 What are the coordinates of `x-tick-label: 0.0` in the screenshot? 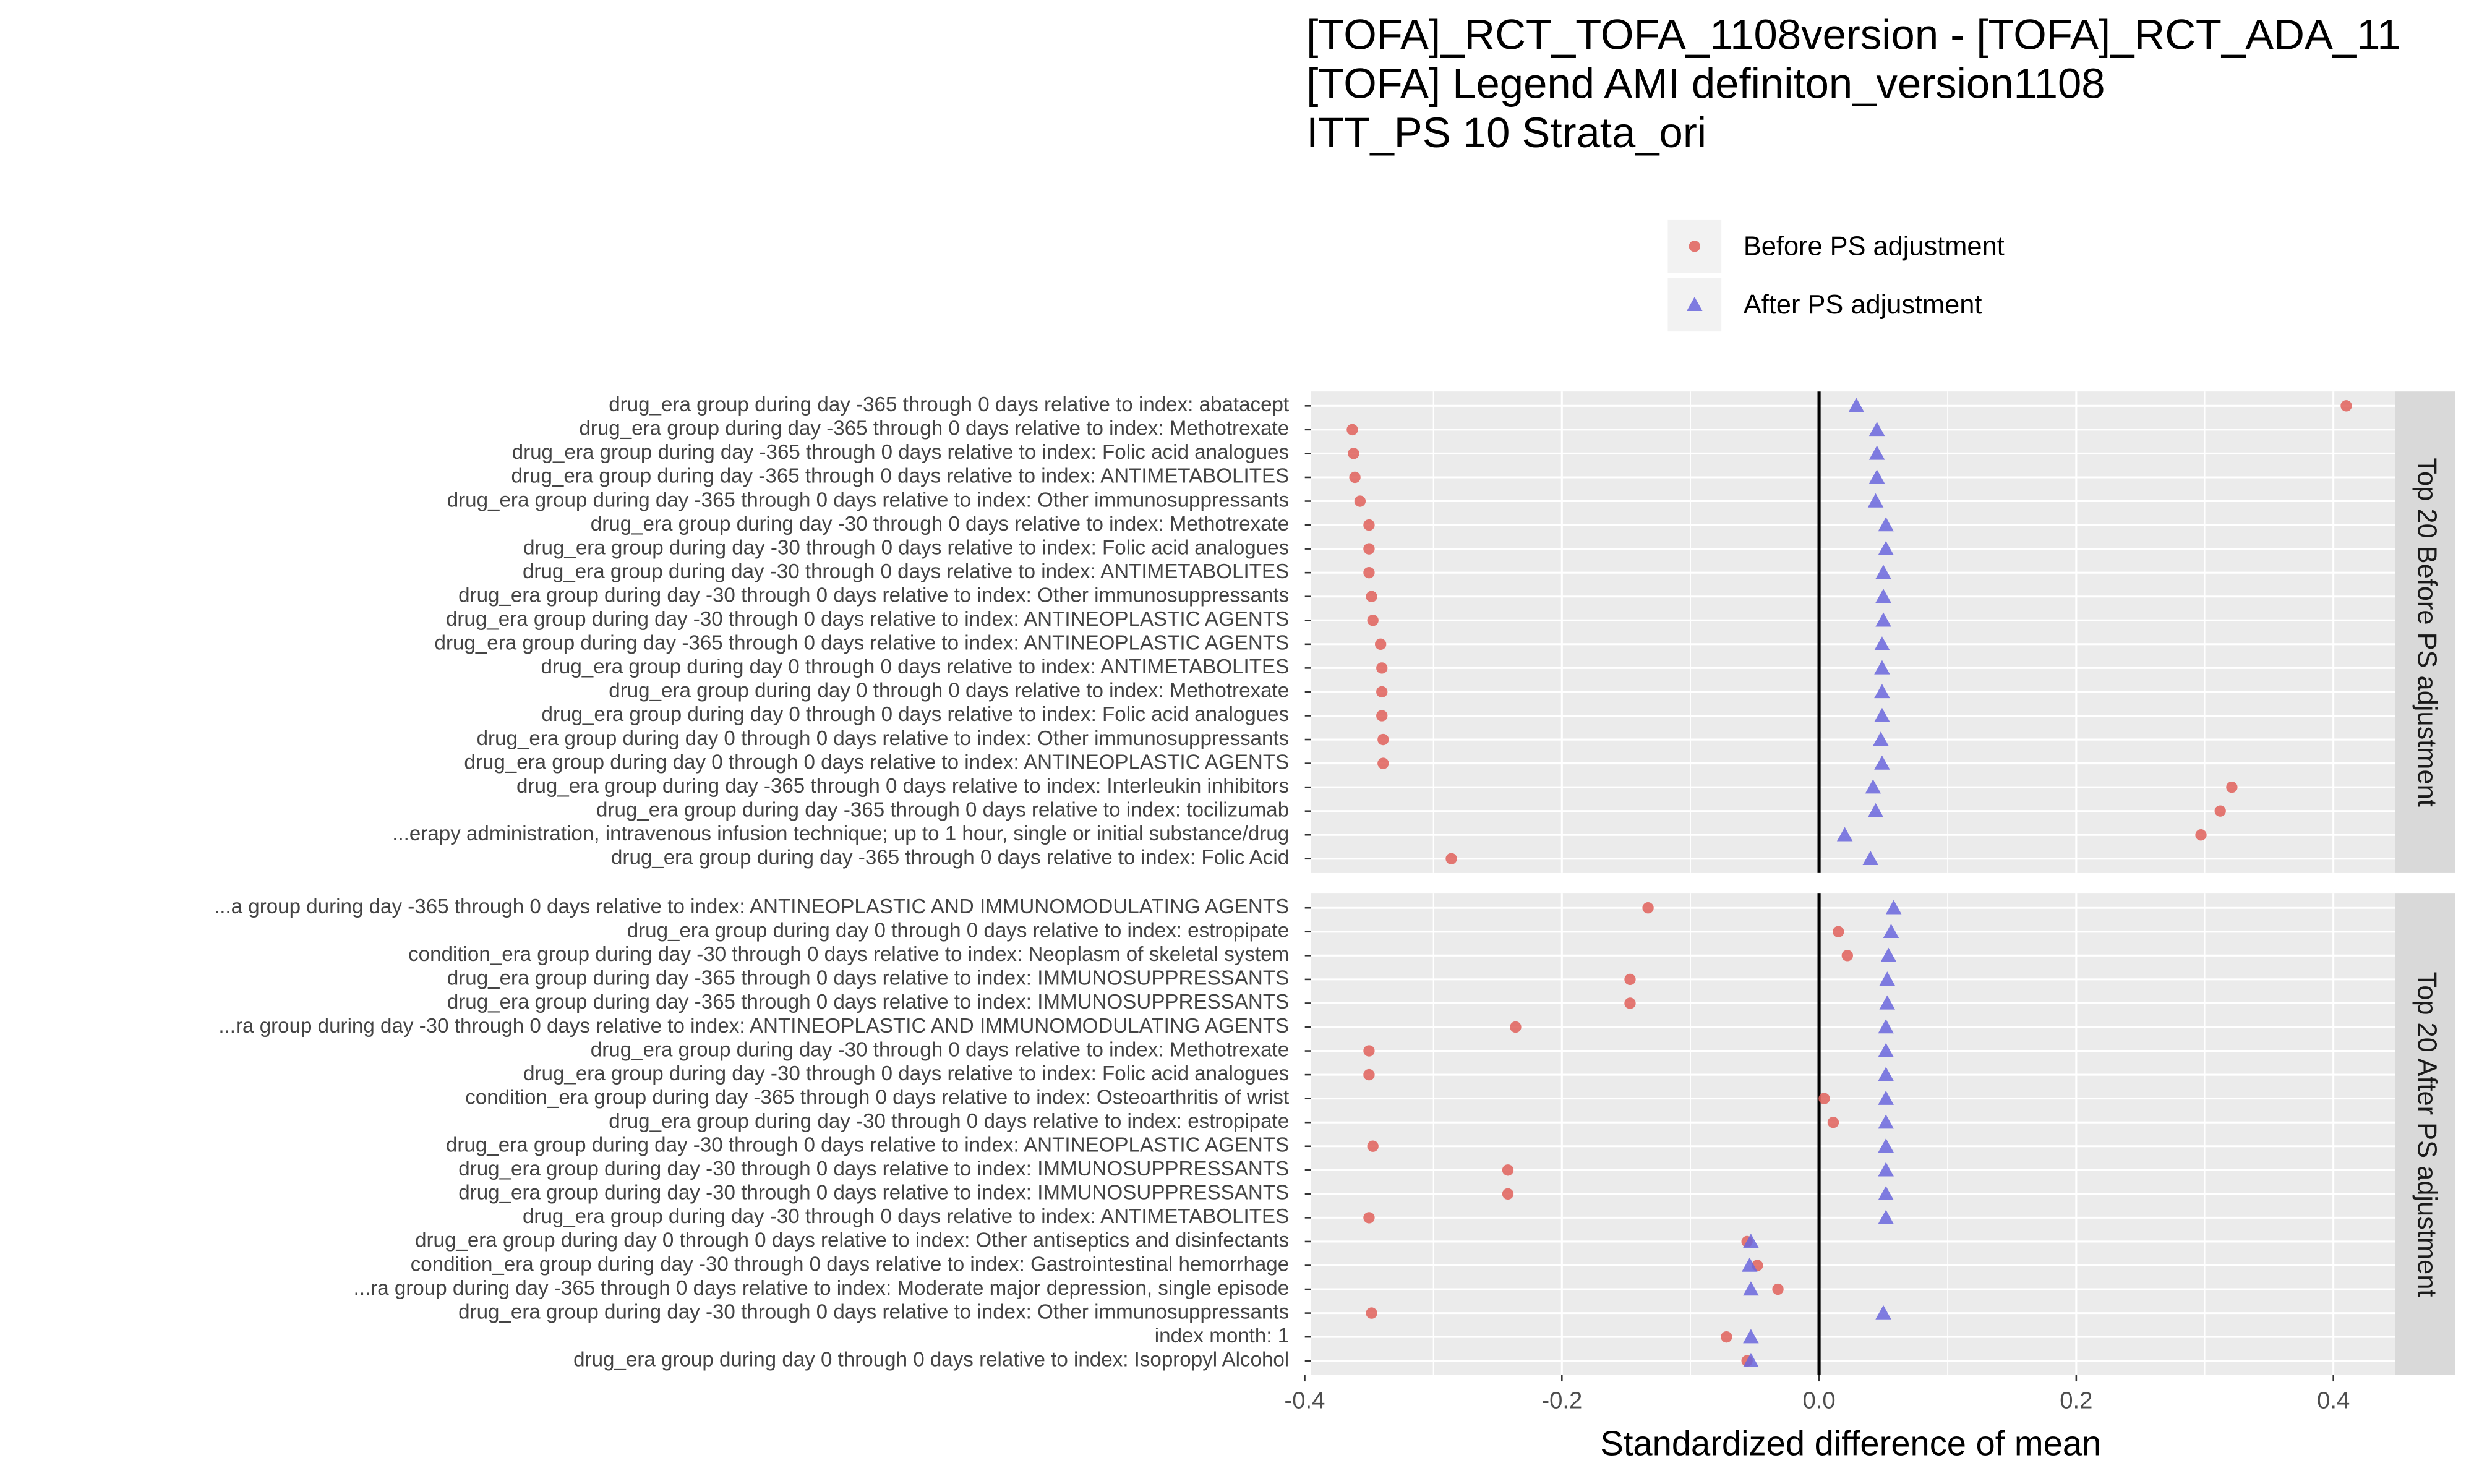 It's located at (1819, 1400).